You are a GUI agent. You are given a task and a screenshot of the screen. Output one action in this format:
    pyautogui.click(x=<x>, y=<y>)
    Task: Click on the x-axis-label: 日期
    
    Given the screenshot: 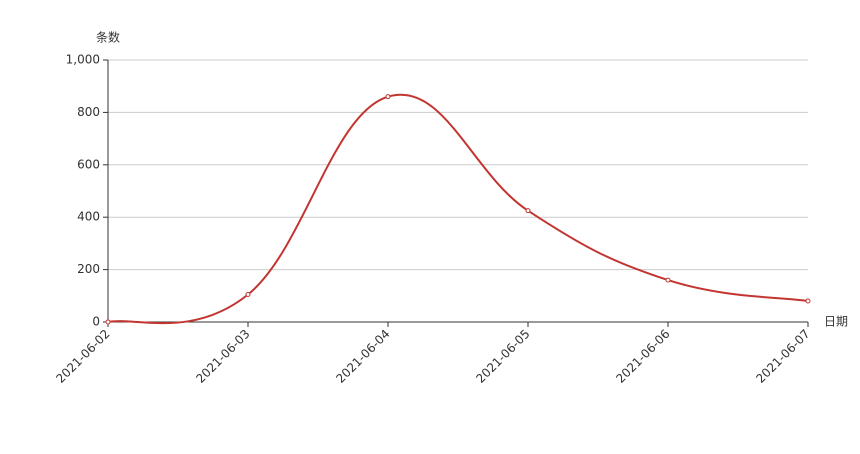 What is the action you would take?
    pyautogui.click(x=836, y=322)
    